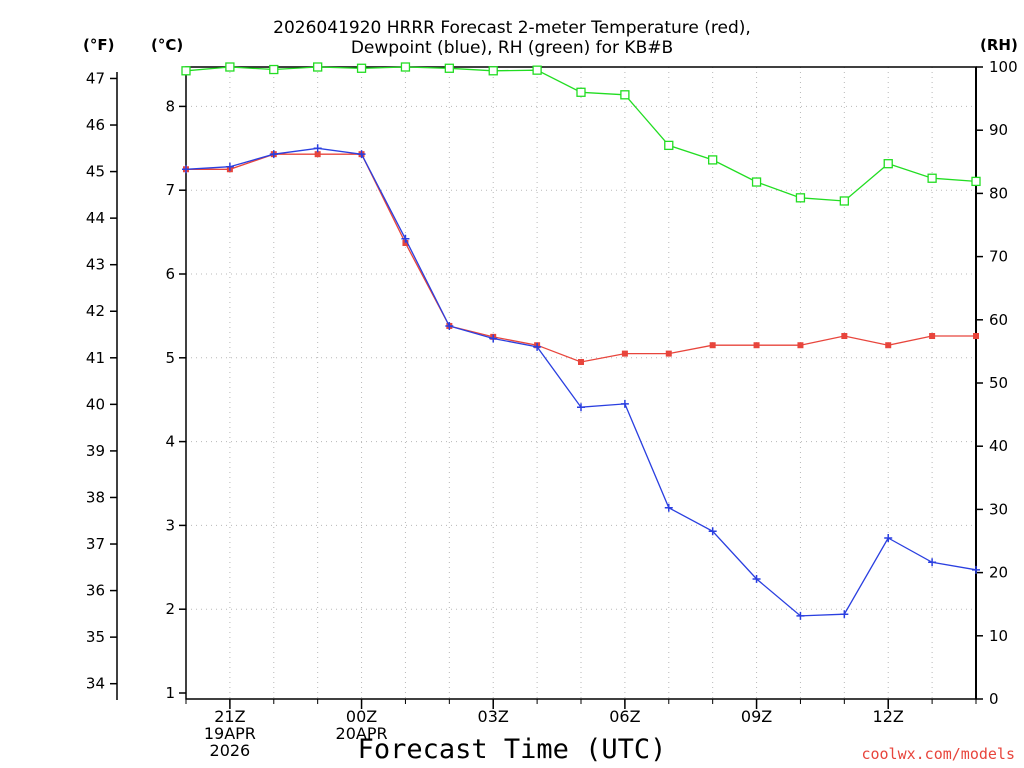 This screenshot has height=768, width=1024. I want to click on fahrenheit-tick-label: 39, so click(95, 451).